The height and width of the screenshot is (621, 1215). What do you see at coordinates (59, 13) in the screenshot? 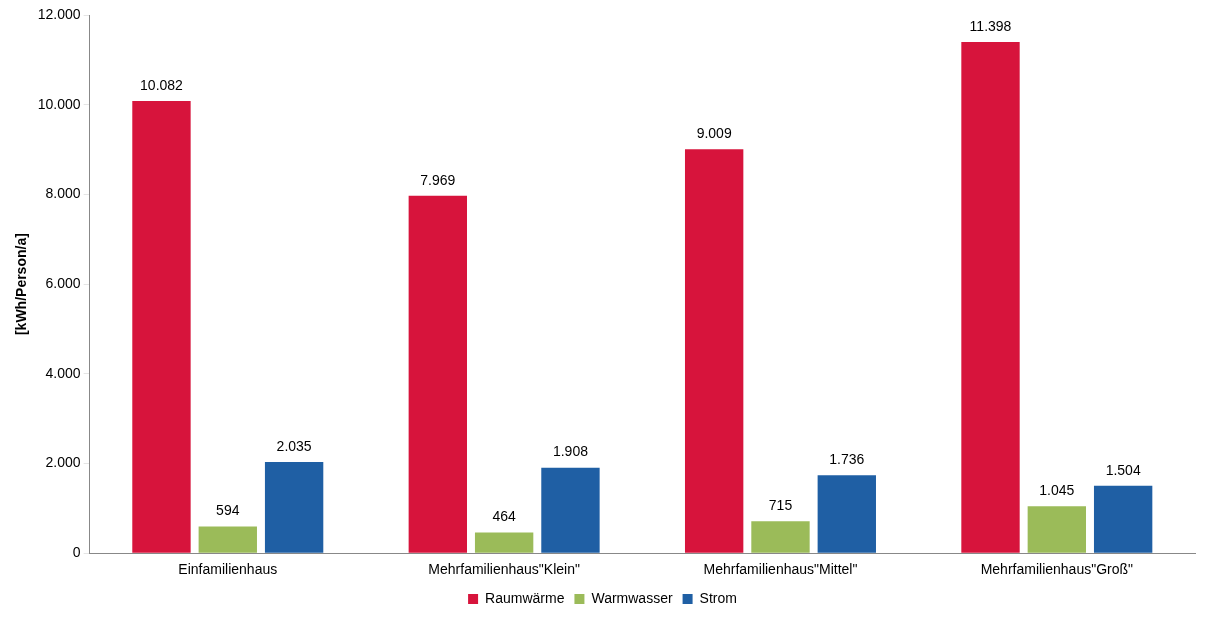
I see `y-tick-label: 12.000` at bounding box center [59, 13].